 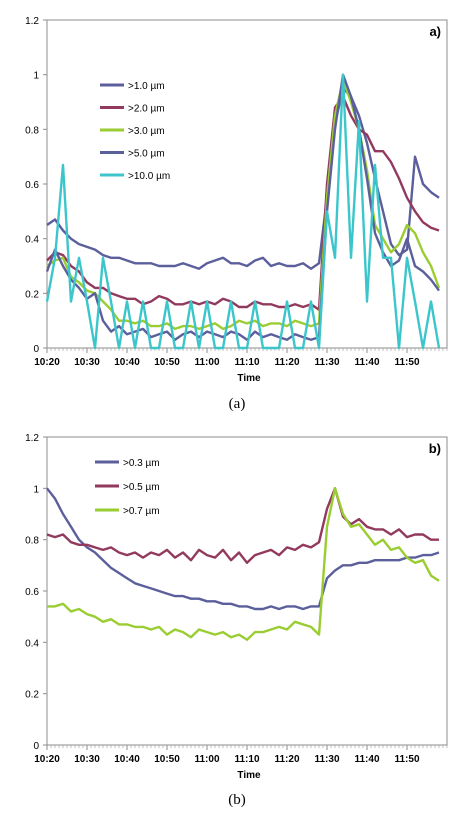 What do you see at coordinates (146, 131) in the screenshot?
I see `legend-label: >3.0 µm` at bounding box center [146, 131].